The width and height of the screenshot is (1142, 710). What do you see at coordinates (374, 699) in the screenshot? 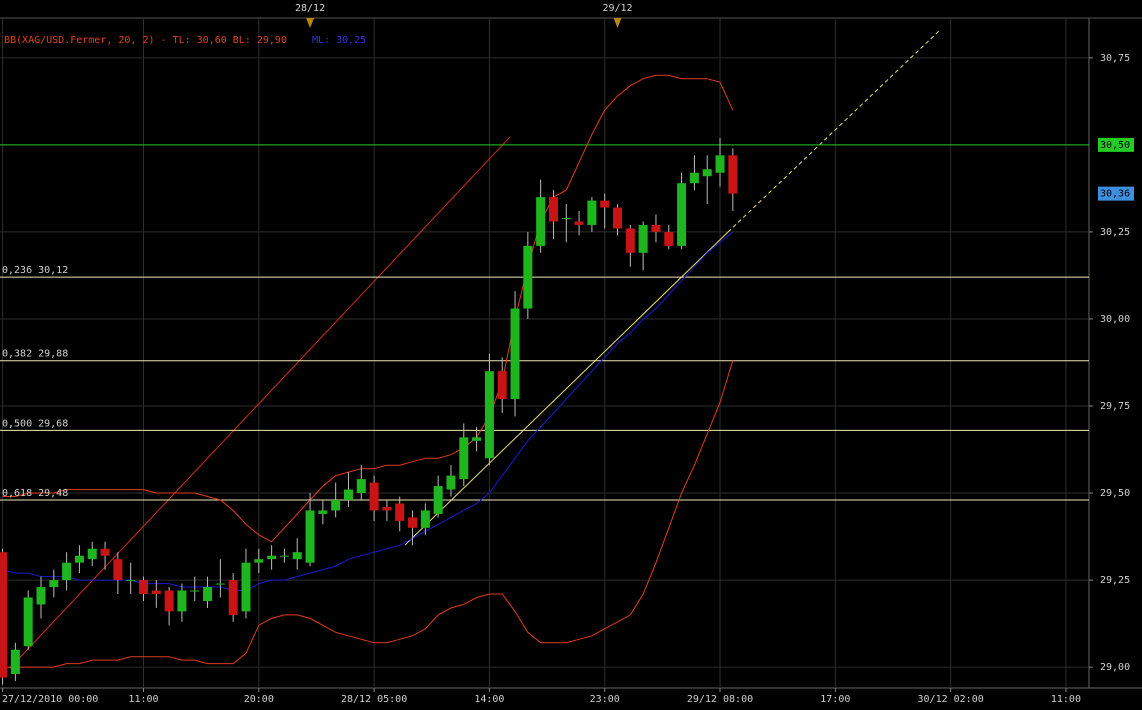
I see `x-tick-label: 28/12 05:00` at bounding box center [374, 699].